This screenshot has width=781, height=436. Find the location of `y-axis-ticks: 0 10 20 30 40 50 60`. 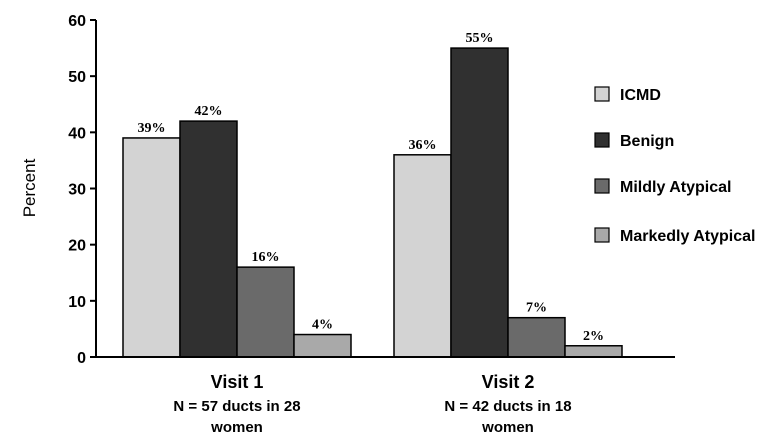

y-axis-ticks: 0 10 20 30 40 50 60 is located at coordinates (82, 190).